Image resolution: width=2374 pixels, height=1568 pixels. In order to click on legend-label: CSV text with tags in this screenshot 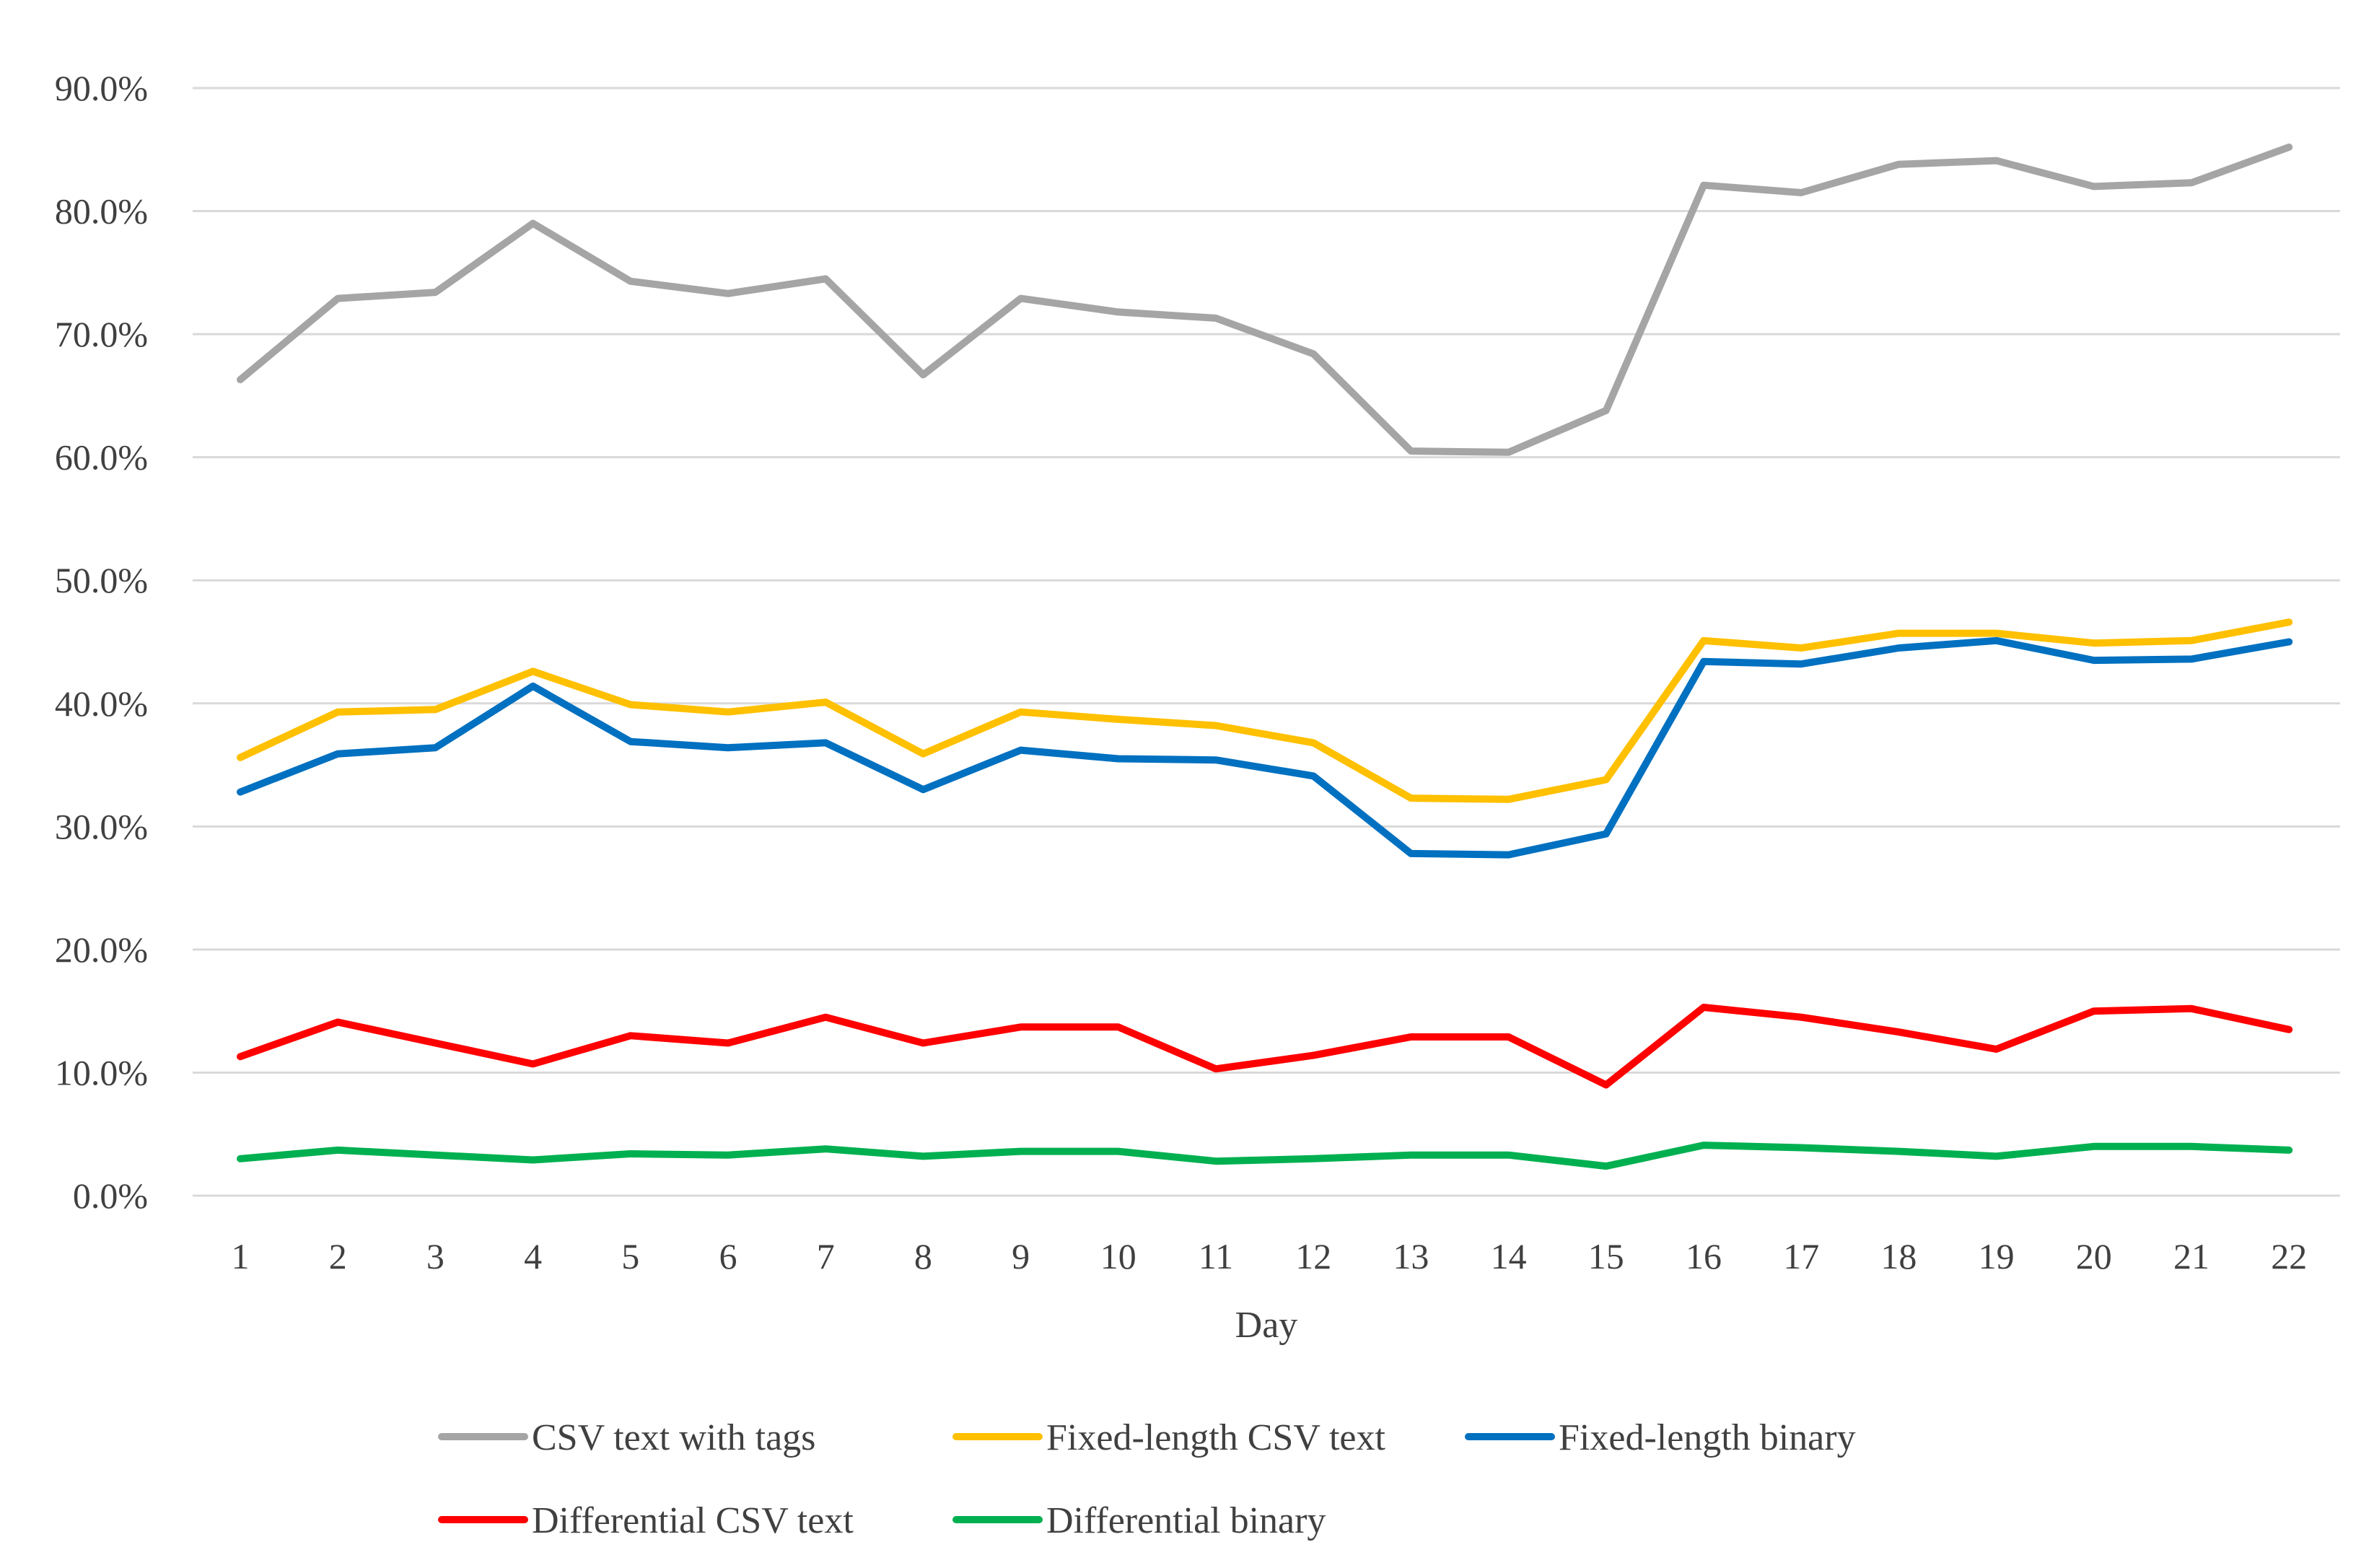, I will do `click(673, 1437)`.